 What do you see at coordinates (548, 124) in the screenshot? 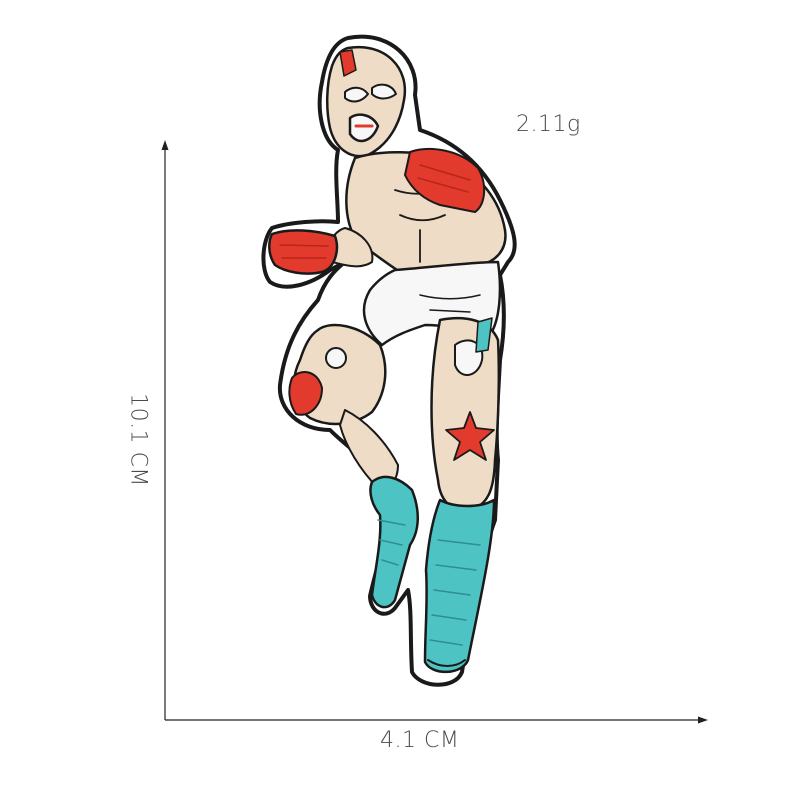
I see `weight-label: 2.11g` at bounding box center [548, 124].